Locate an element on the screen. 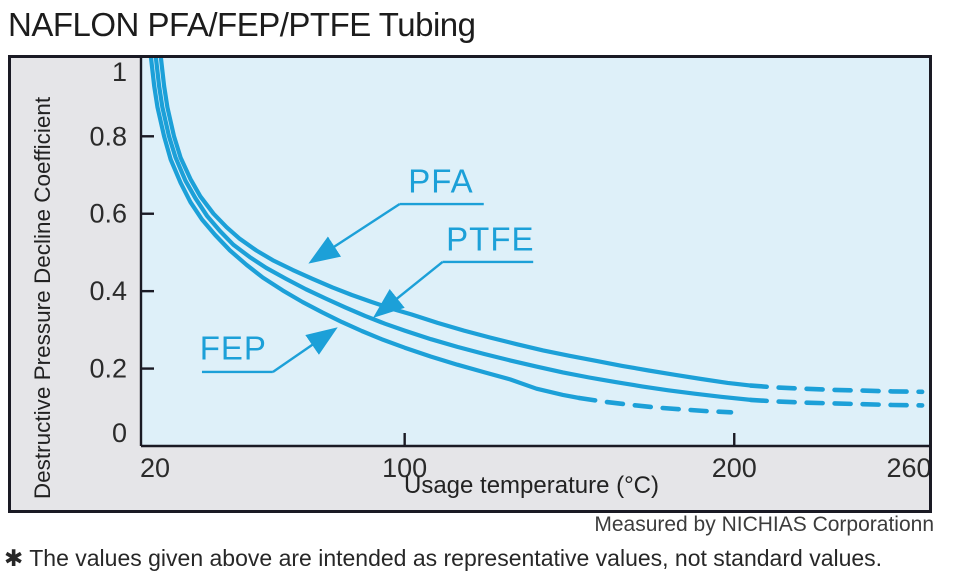 This screenshot has height=582, width=960. measured-by-credit: Measured by NICHIAS Corporationn is located at coordinates (764, 524).